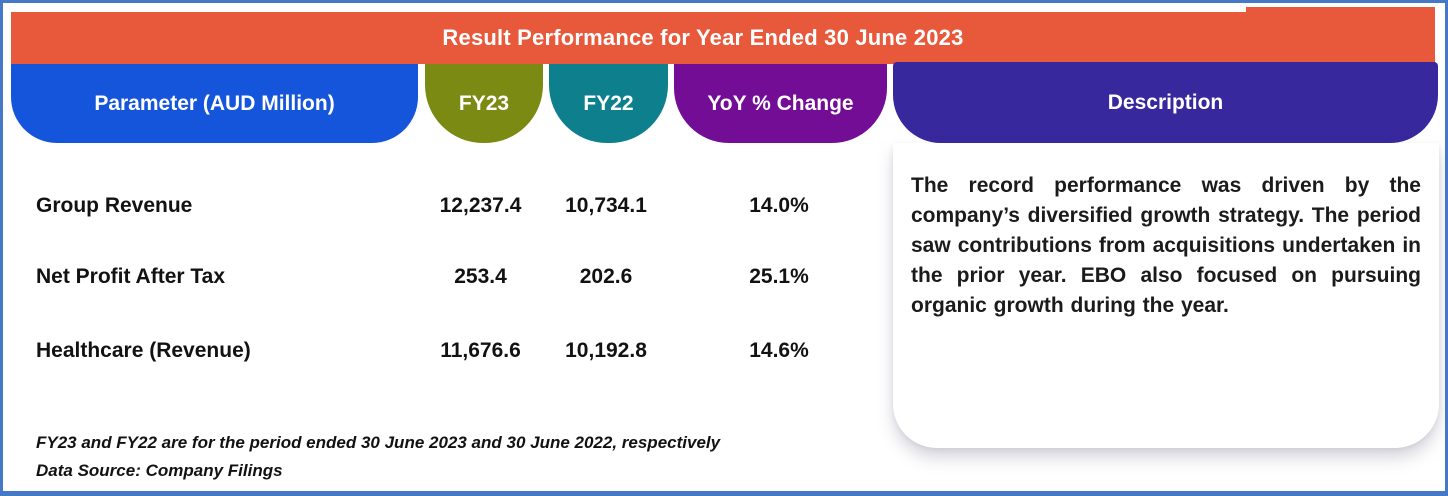 This screenshot has width=1448, height=496. I want to click on fy23-value: 11,676.6, so click(480, 350).